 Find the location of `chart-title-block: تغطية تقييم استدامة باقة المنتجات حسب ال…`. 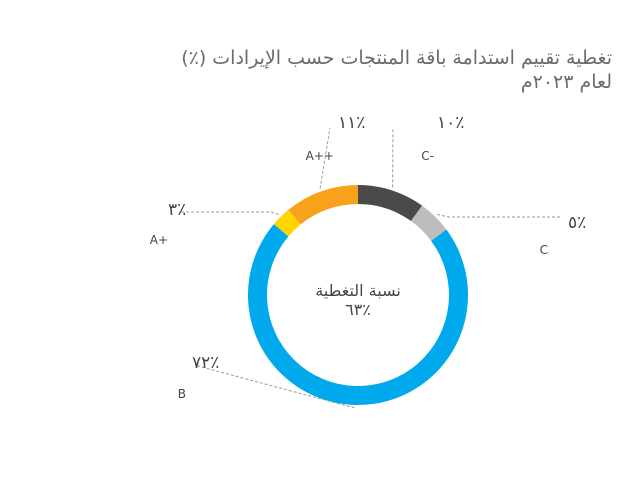

chart-title-block: تغطية تقييم استدامة باقة المنتجات حسب ال… is located at coordinates (396, 70).